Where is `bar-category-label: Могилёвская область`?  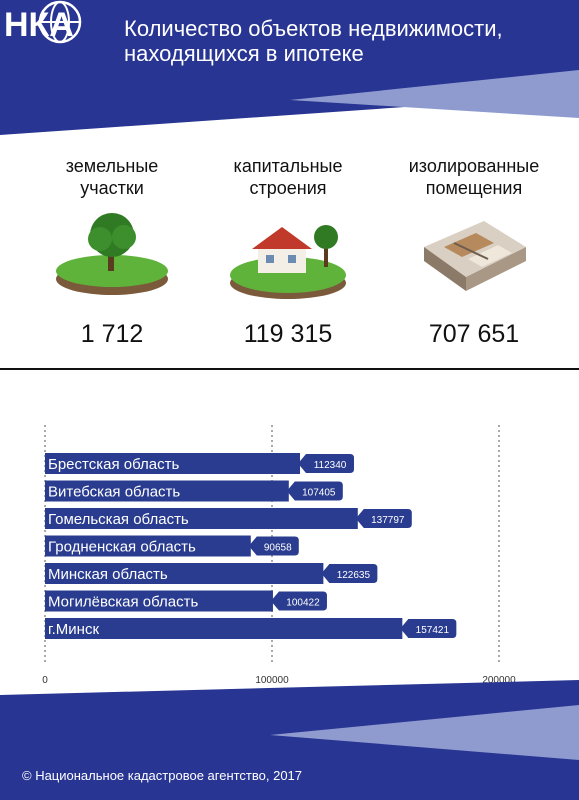 bar-category-label: Могилёвская область is located at coordinates (123, 602).